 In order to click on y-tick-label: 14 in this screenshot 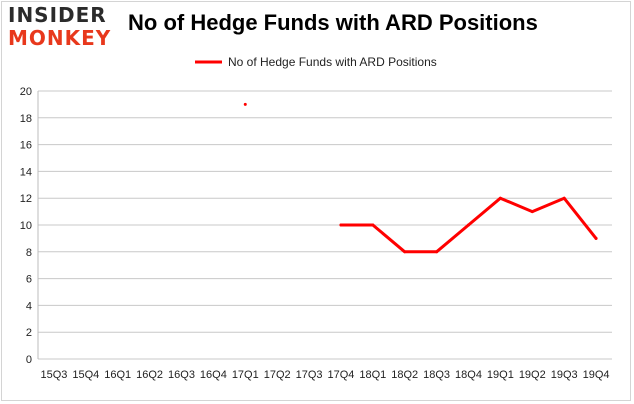, I will do `click(26, 172)`.